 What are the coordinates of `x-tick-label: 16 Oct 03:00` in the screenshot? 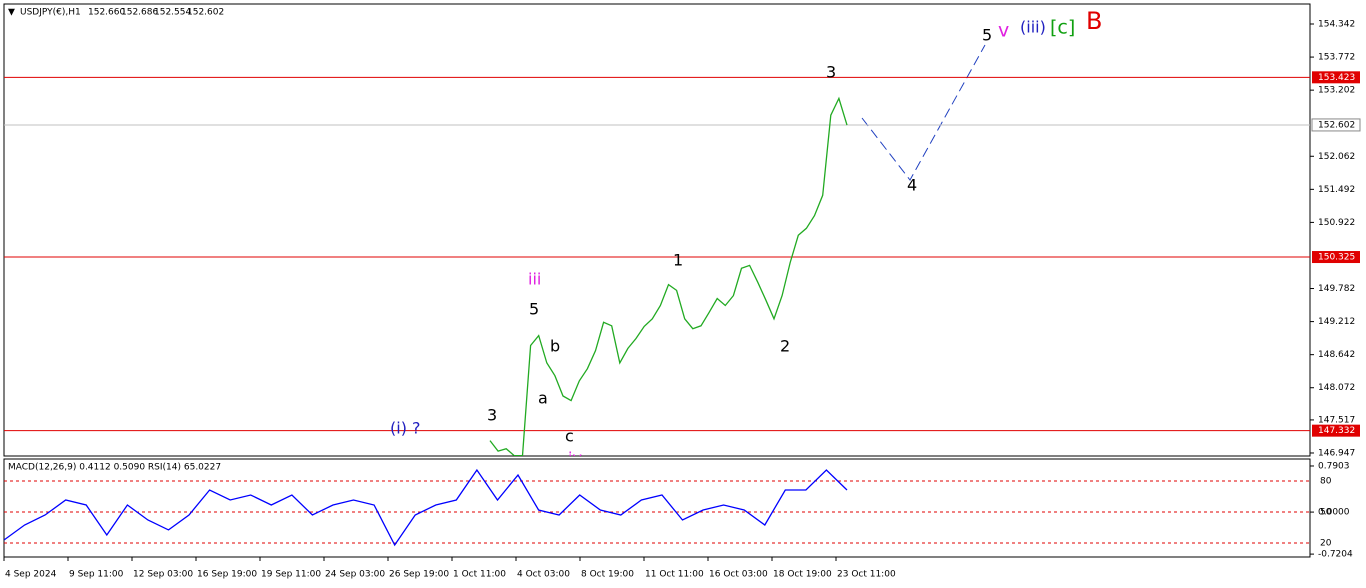 It's located at (738, 575).